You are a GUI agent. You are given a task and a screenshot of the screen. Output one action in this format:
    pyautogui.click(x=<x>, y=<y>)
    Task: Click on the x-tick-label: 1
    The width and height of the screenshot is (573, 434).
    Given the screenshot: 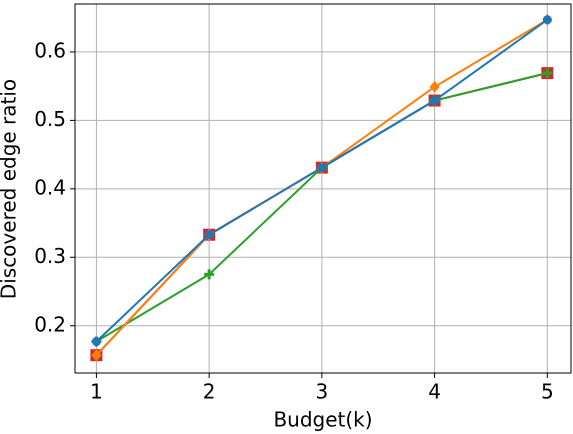 What is the action you would take?
    pyautogui.click(x=96, y=392)
    